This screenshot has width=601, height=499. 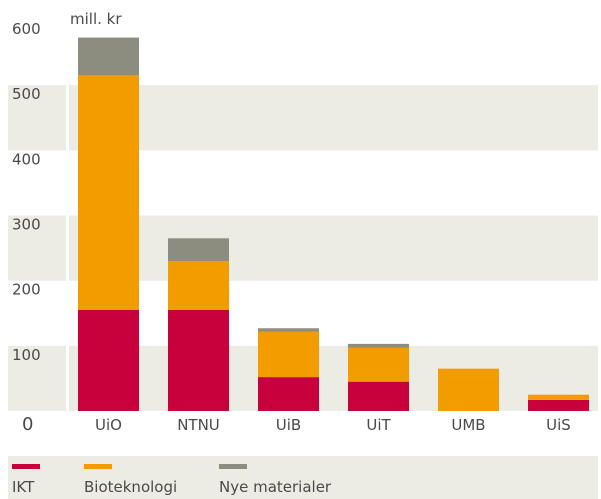 What do you see at coordinates (558, 425) in the screenshot?
I see `x-category-label: UiS` at bounding box center [558, 425].